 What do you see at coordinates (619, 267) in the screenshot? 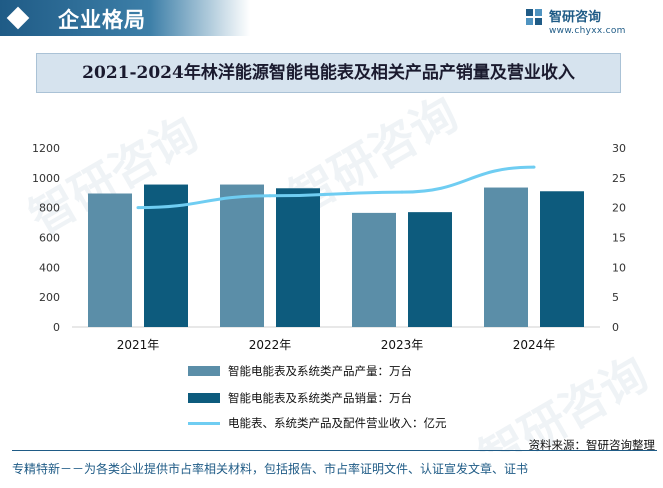
I see `y-right-tick-label: 10` at bounding box center [619, 267].